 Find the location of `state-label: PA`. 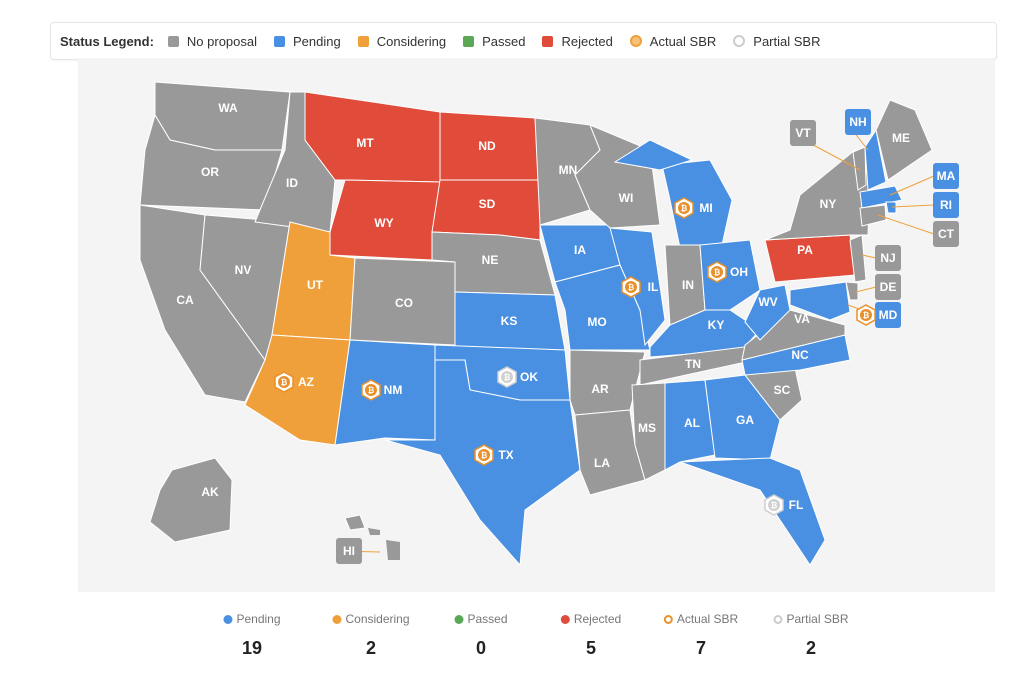

state-label: PA is located at coordinates (805, 250).